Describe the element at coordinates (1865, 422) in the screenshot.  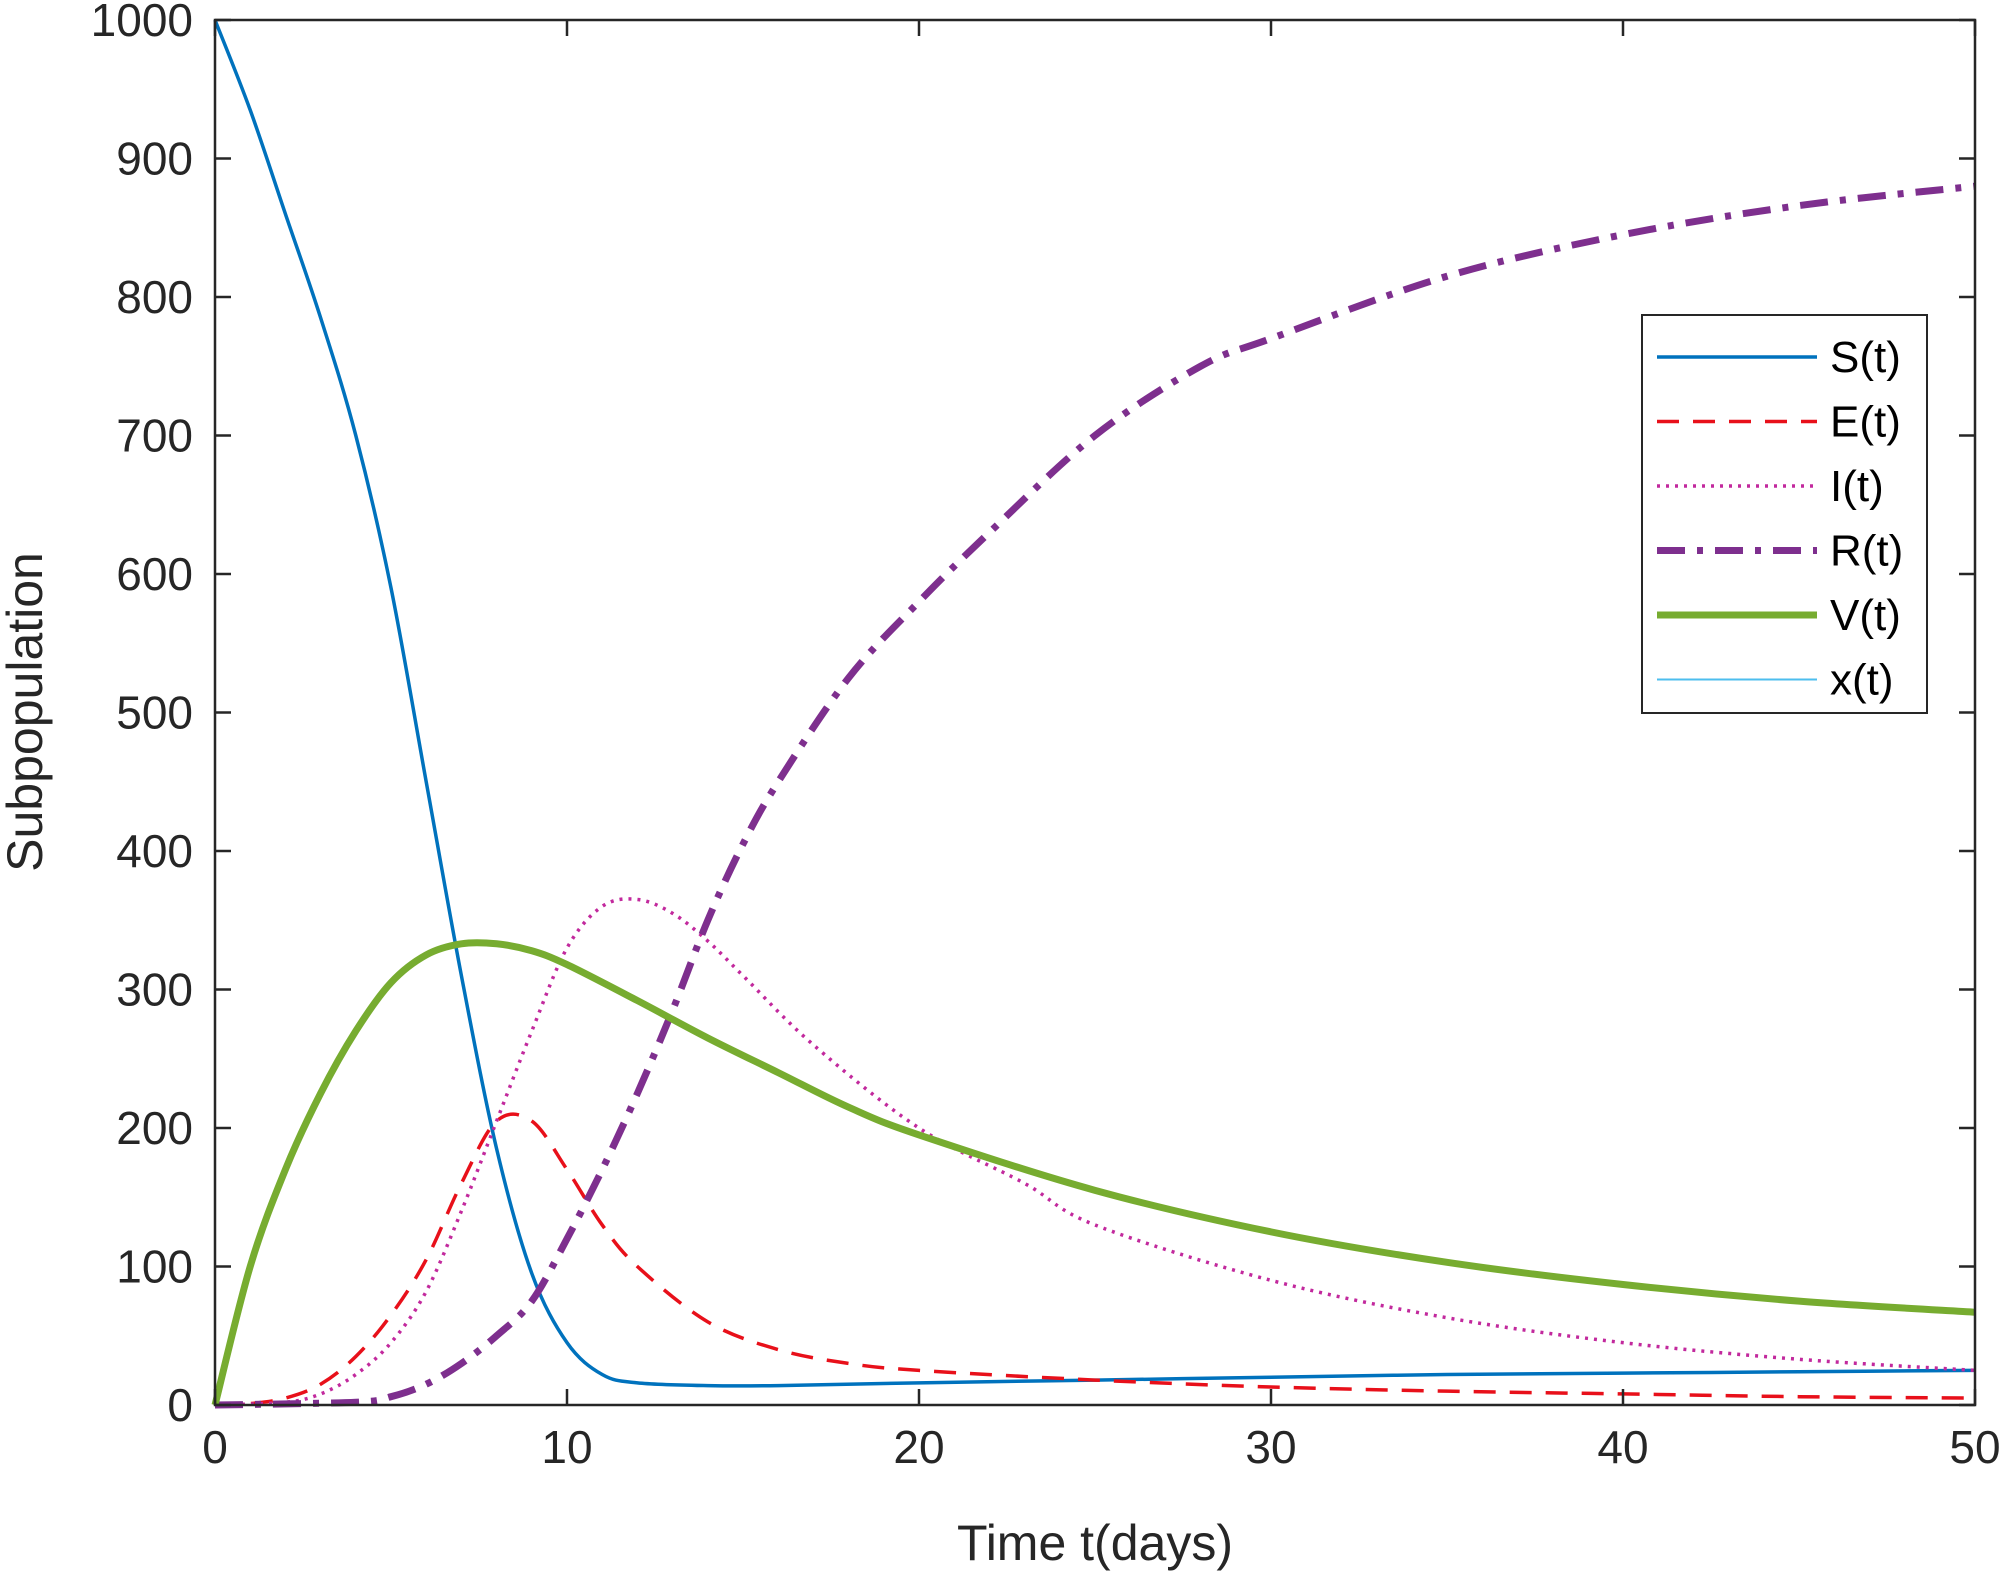
I see `legend-label: E(t)` at that location.